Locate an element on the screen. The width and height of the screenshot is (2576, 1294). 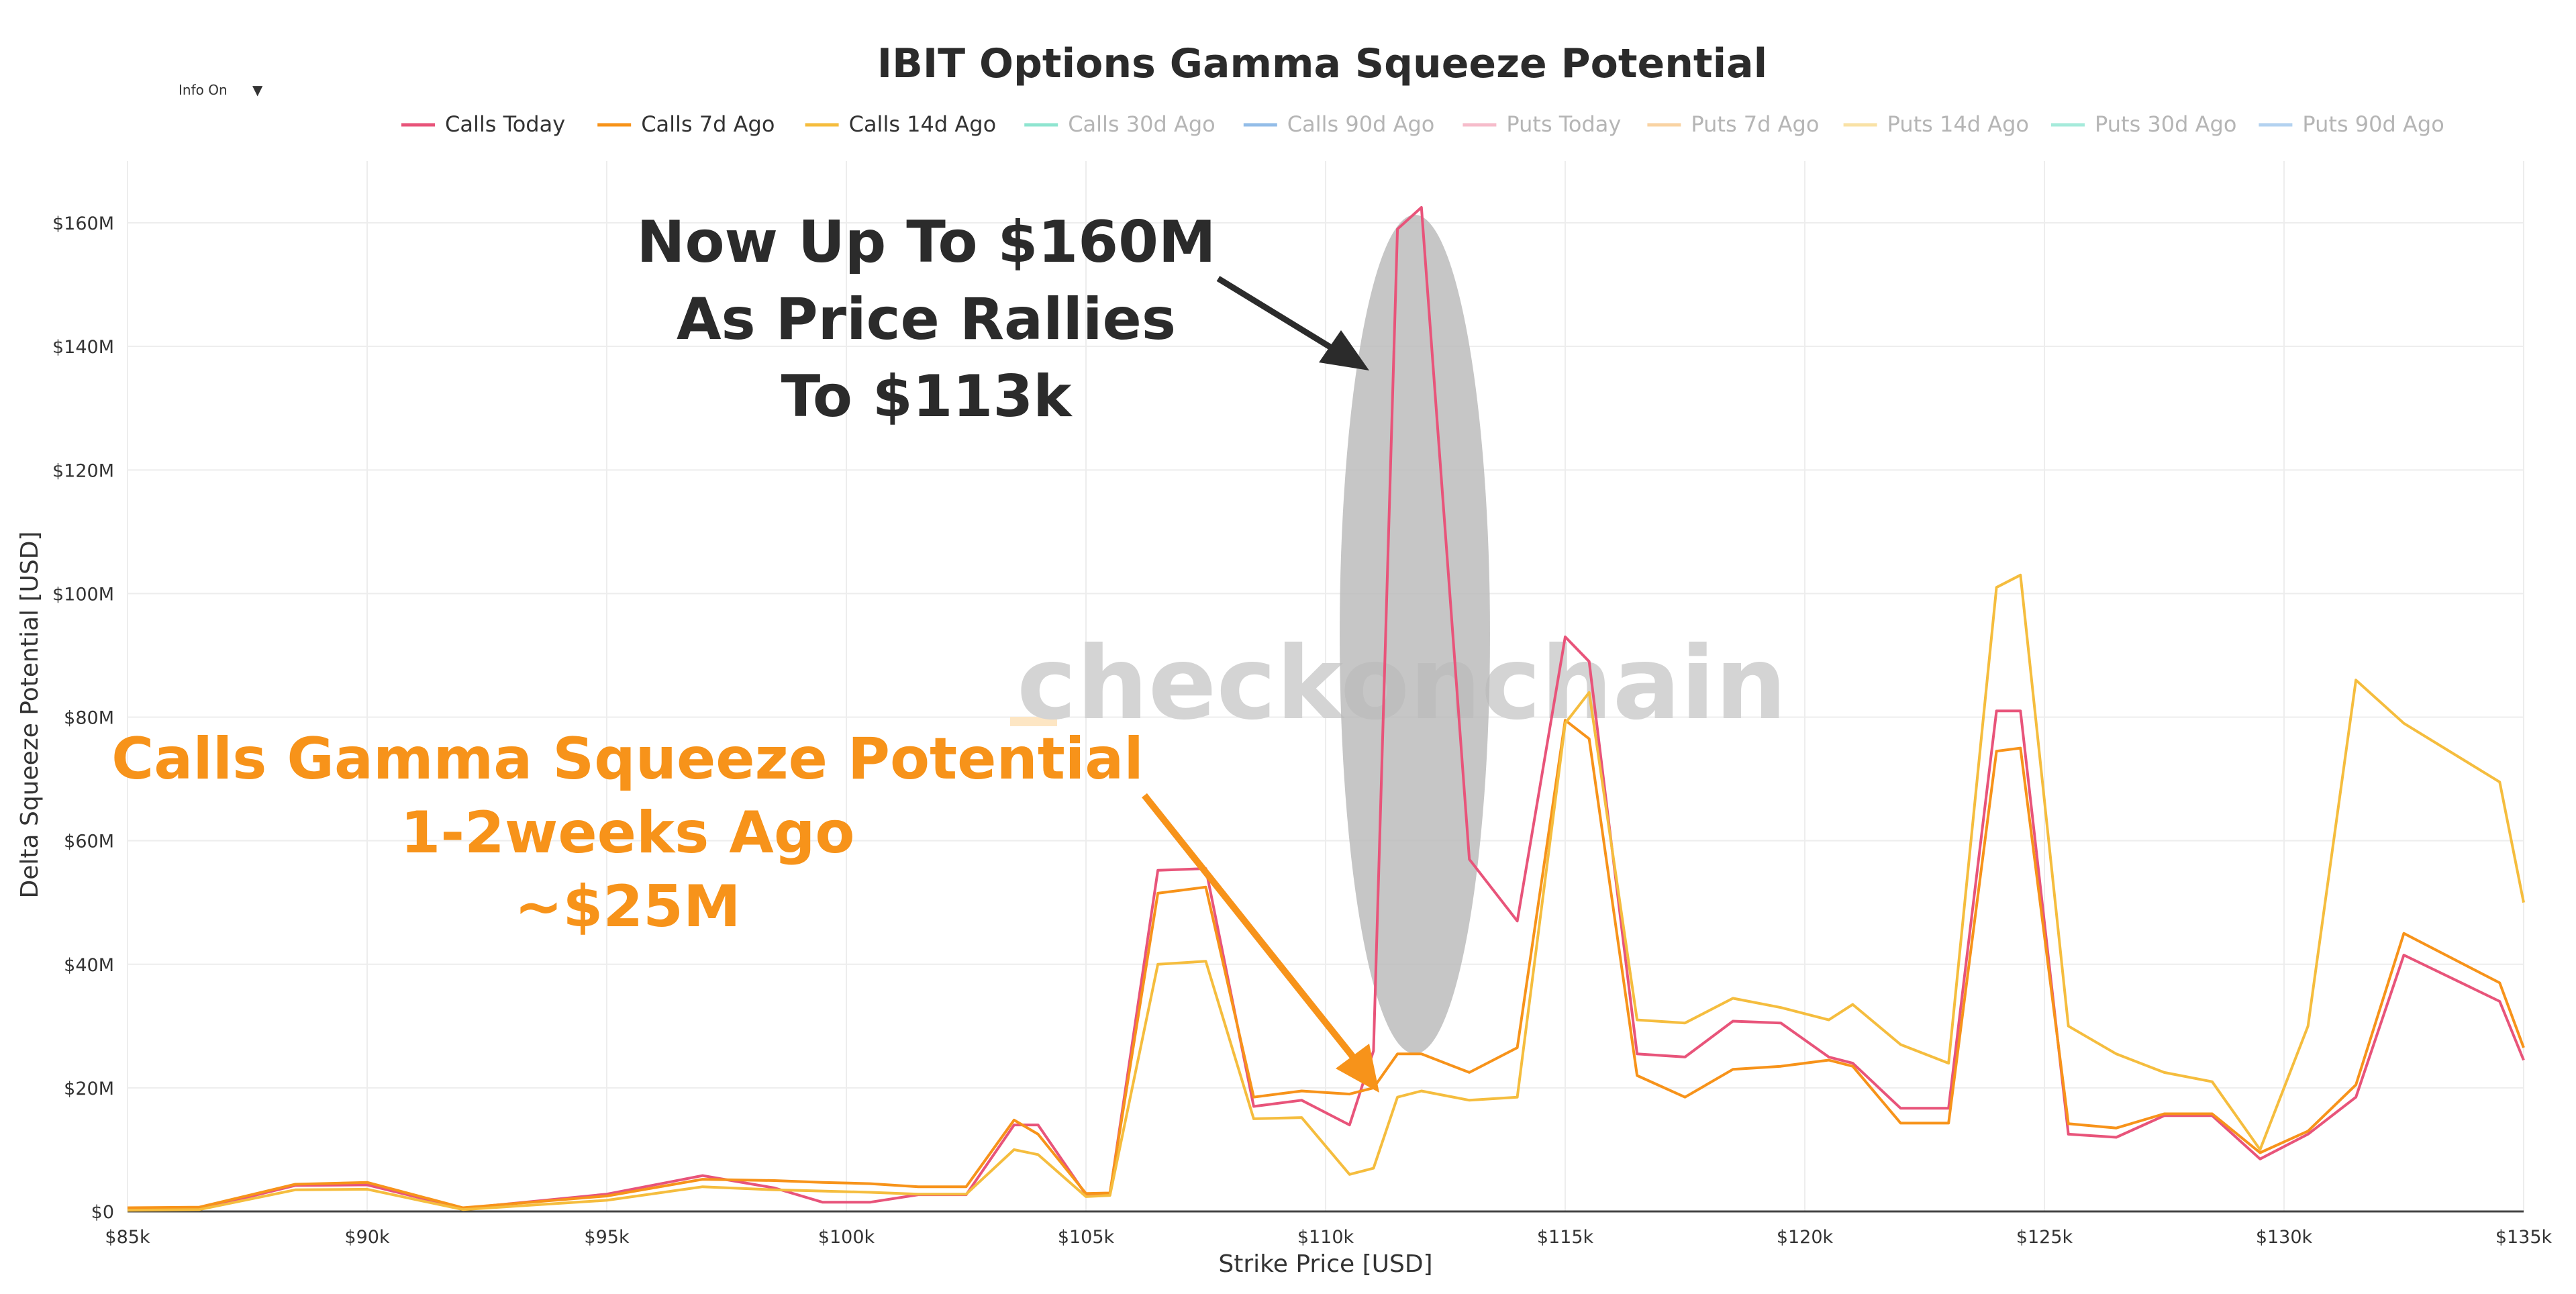
legend-item: Calls Today is located at coordinates (483, 124).